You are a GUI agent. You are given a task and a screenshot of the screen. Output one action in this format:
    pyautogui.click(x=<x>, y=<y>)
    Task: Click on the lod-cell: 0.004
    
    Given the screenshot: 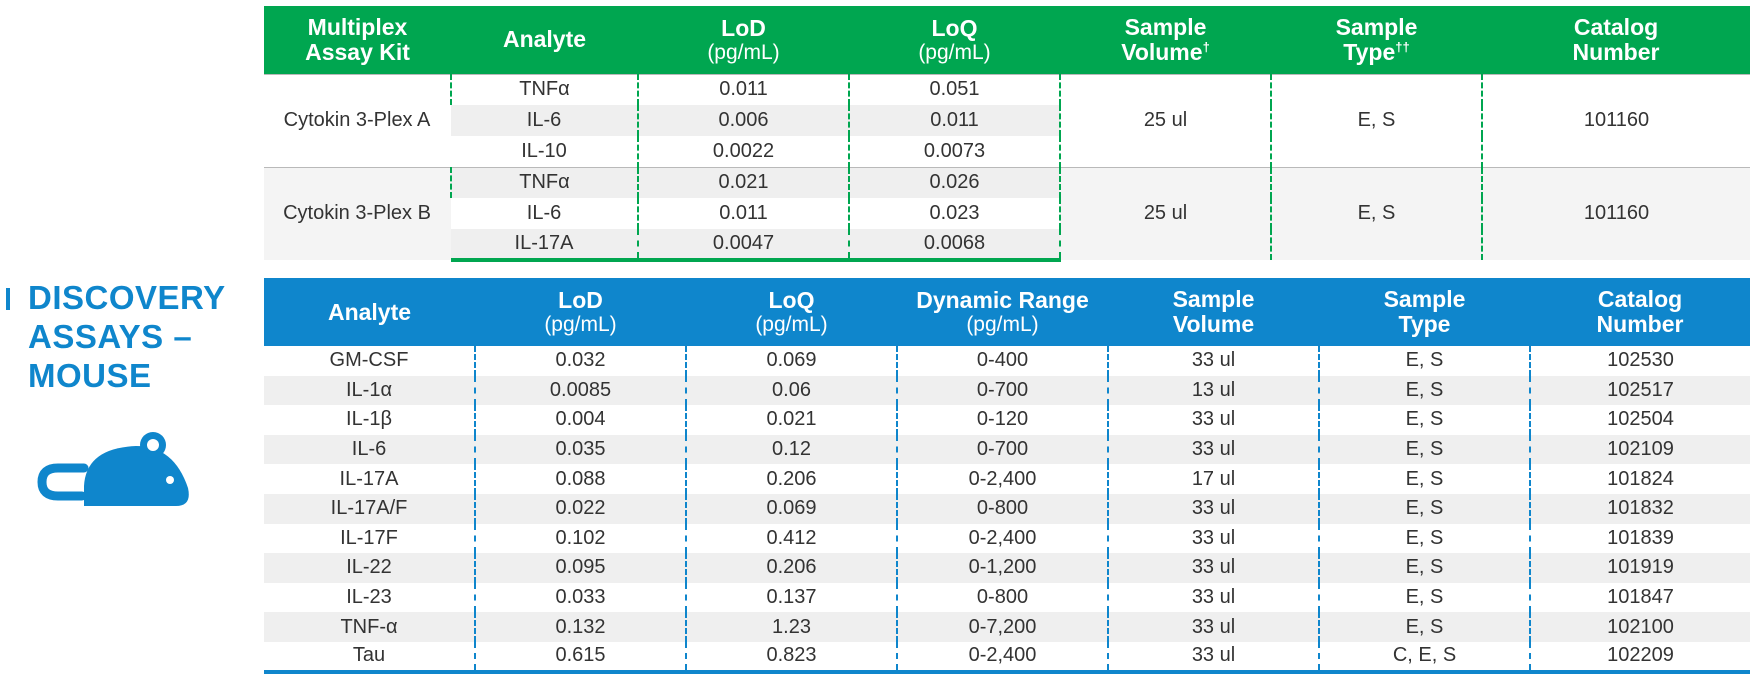 What is the action you would take?
    pyautogui.click(x=580, y=420)
    